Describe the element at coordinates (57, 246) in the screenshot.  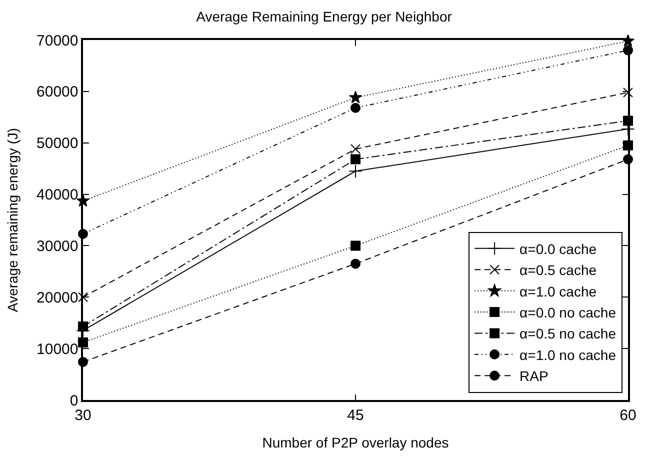
I see `y-tick-label: 30000` at that location.